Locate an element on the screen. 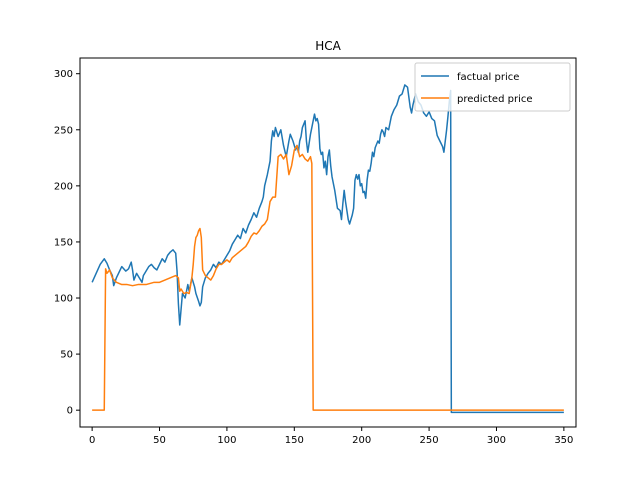  x-tick-label: 250 is located at coordinates (429, 440).